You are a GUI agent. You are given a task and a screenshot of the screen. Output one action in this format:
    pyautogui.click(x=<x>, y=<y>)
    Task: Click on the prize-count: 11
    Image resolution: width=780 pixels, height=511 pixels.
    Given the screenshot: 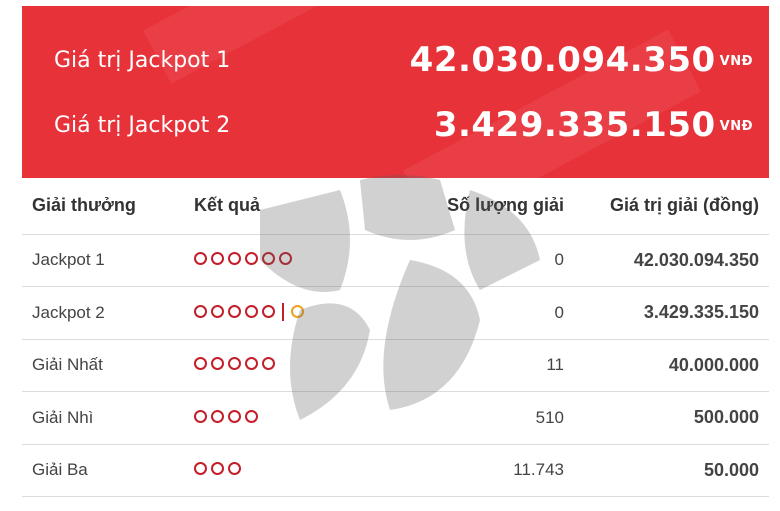 What is the action you would take?
    pyautogui.click(x=489, y=365)
    